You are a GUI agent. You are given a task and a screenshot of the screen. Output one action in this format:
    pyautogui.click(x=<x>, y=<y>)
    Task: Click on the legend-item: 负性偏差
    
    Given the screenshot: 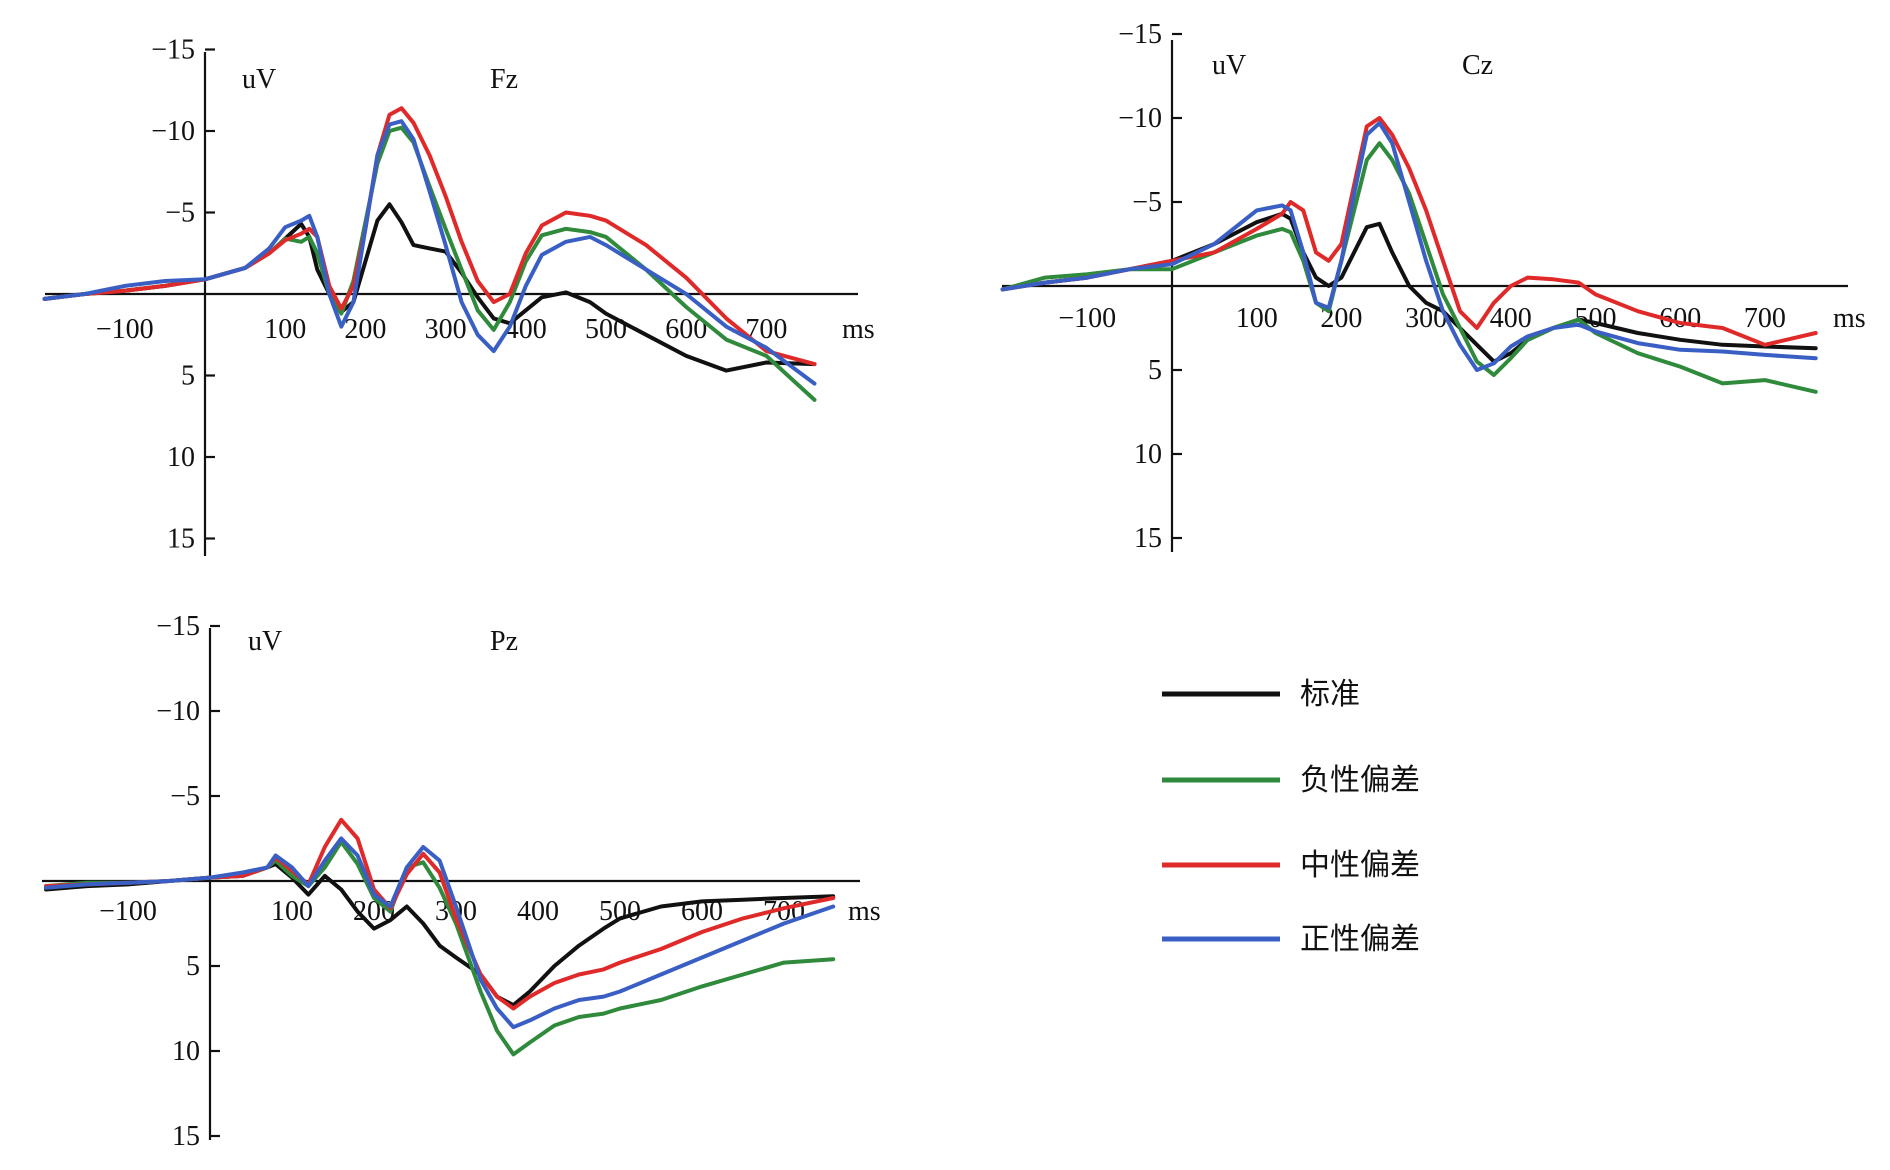 What is the action you would take?
    pyautogui.click(x=1291, y=780)
    